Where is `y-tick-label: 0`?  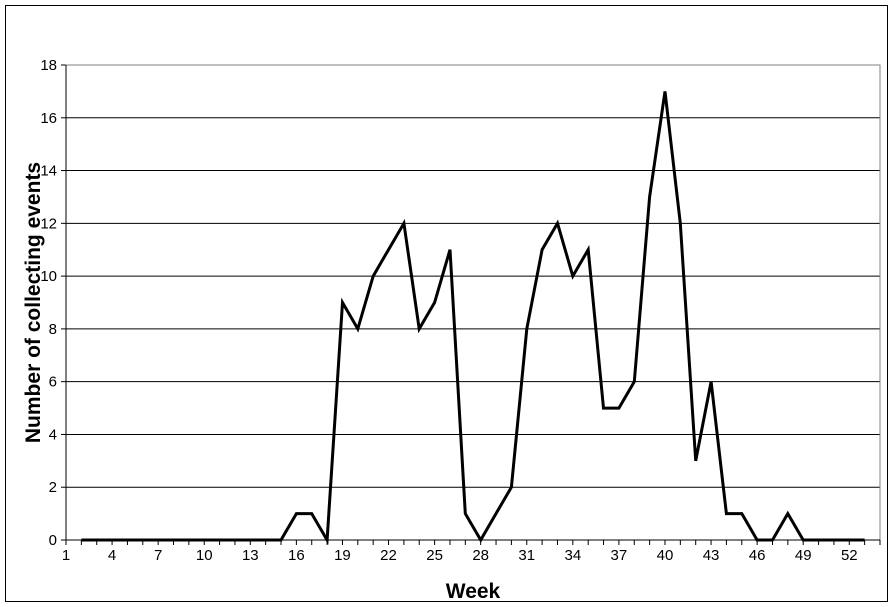 y-tick-label: 0 is located at coordinates (53, 540).